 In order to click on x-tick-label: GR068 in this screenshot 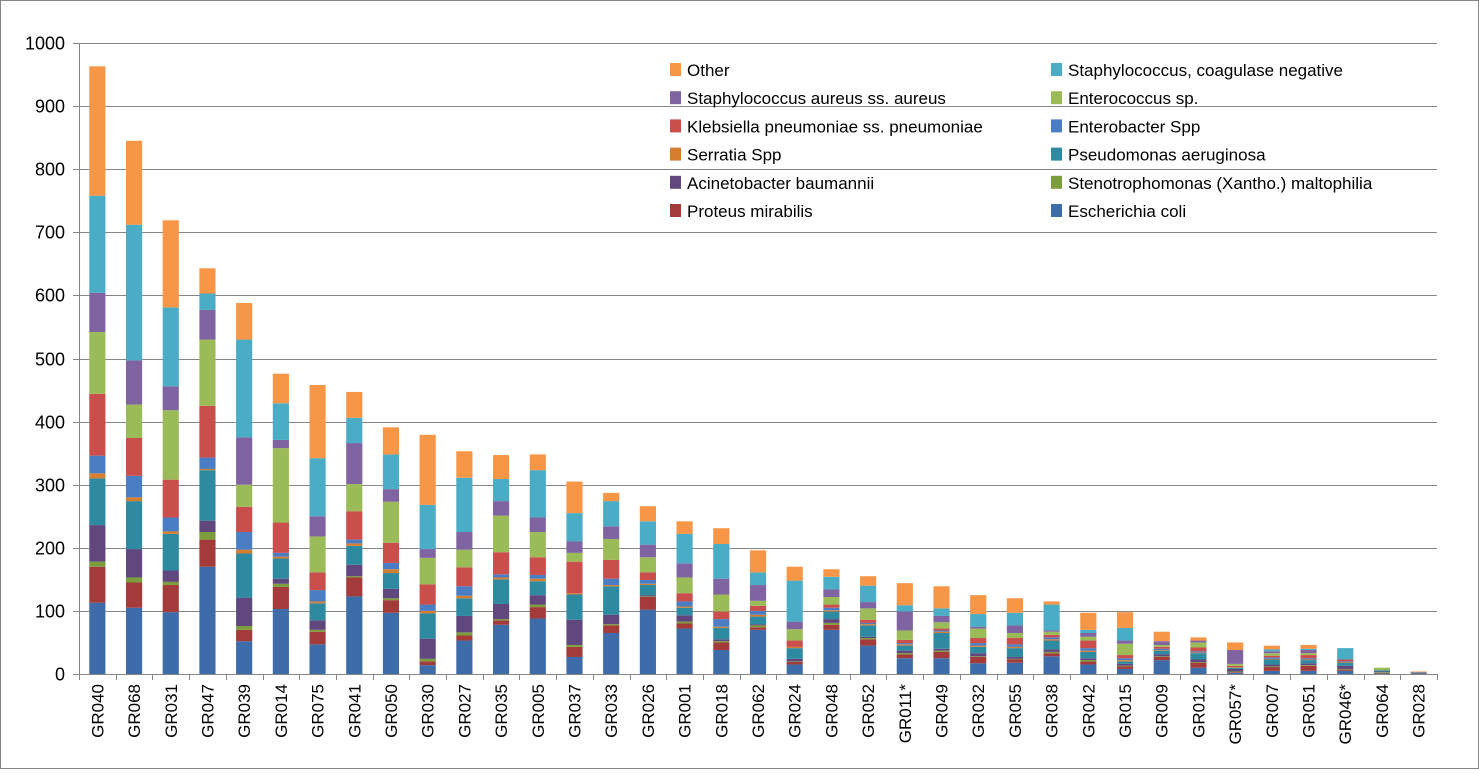, I will do `click(134, 711)`.